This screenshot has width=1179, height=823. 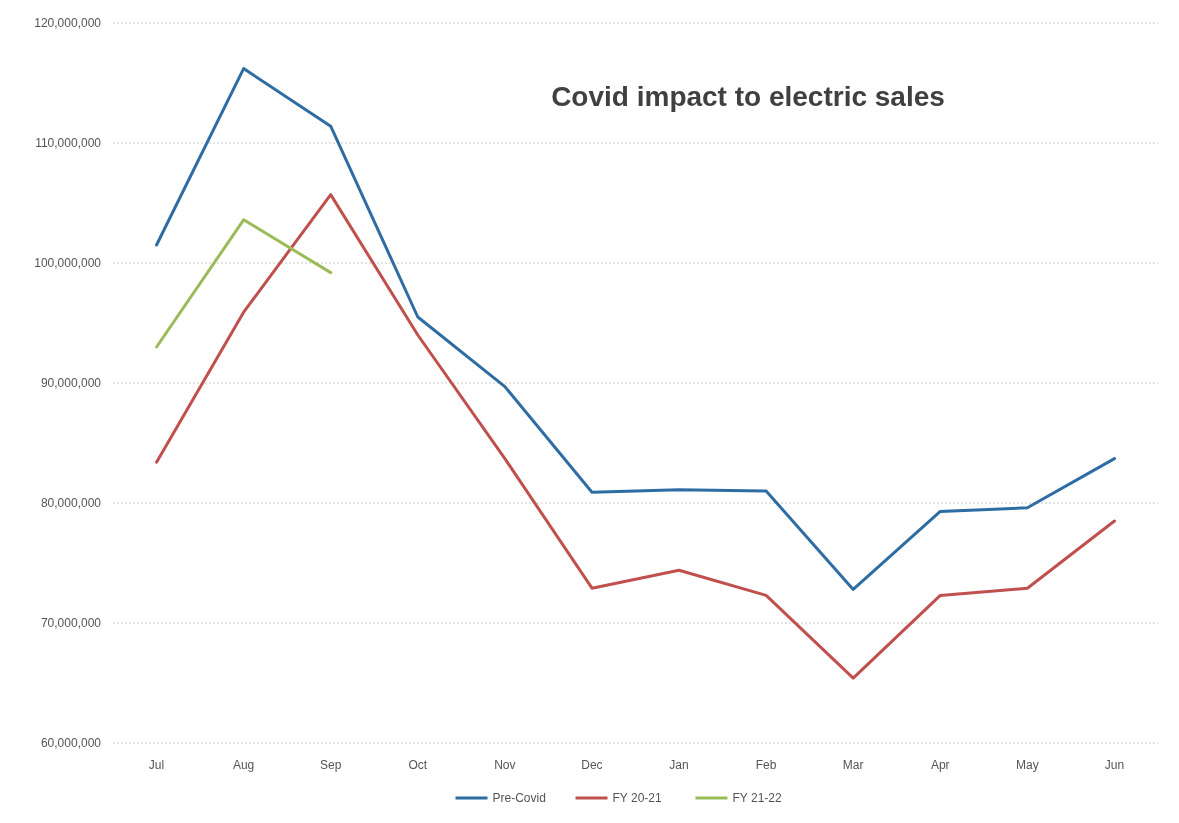 What do you see at coordinates (156, 765) in the screenshot?
I see `x-tick-label: Jul` at bounding box center [156, 765].